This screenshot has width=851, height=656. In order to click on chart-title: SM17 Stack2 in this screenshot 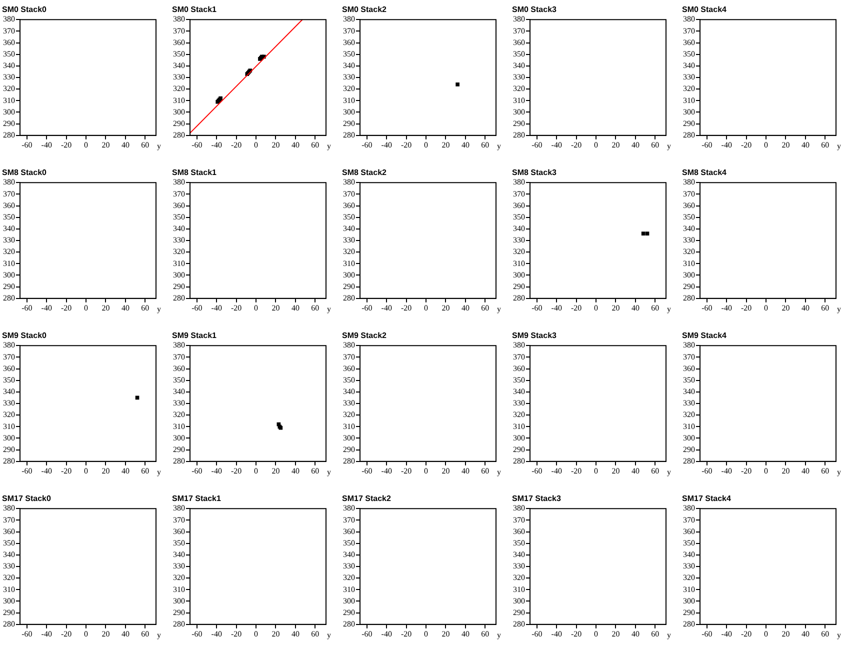, I will do `click(367, 499)`.